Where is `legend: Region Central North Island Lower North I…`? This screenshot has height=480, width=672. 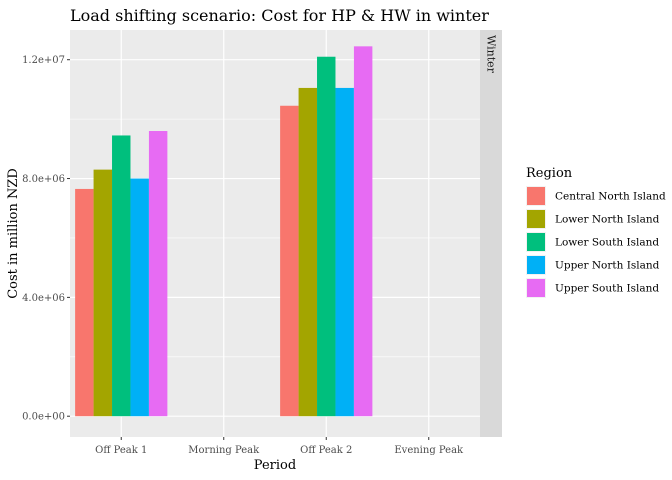
legend: Region Central North Island Lower North I… is located at coordinates (596, 232).